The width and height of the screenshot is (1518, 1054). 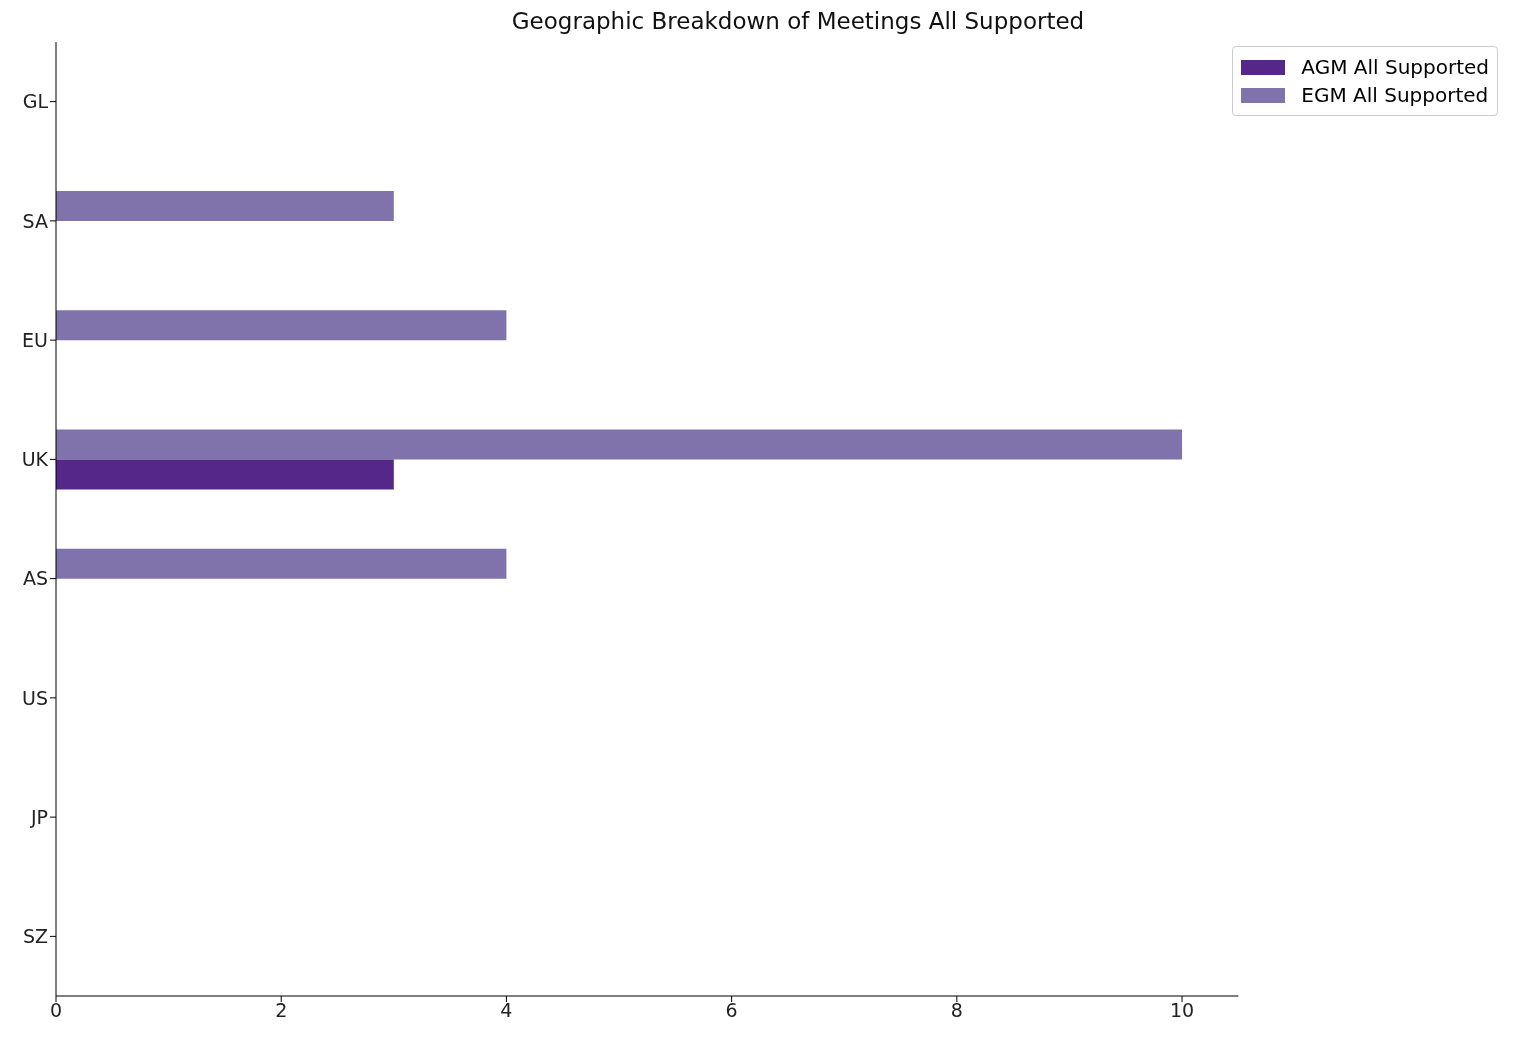 I want to click on y-tick-label: SA, so click(x=35, y=220).